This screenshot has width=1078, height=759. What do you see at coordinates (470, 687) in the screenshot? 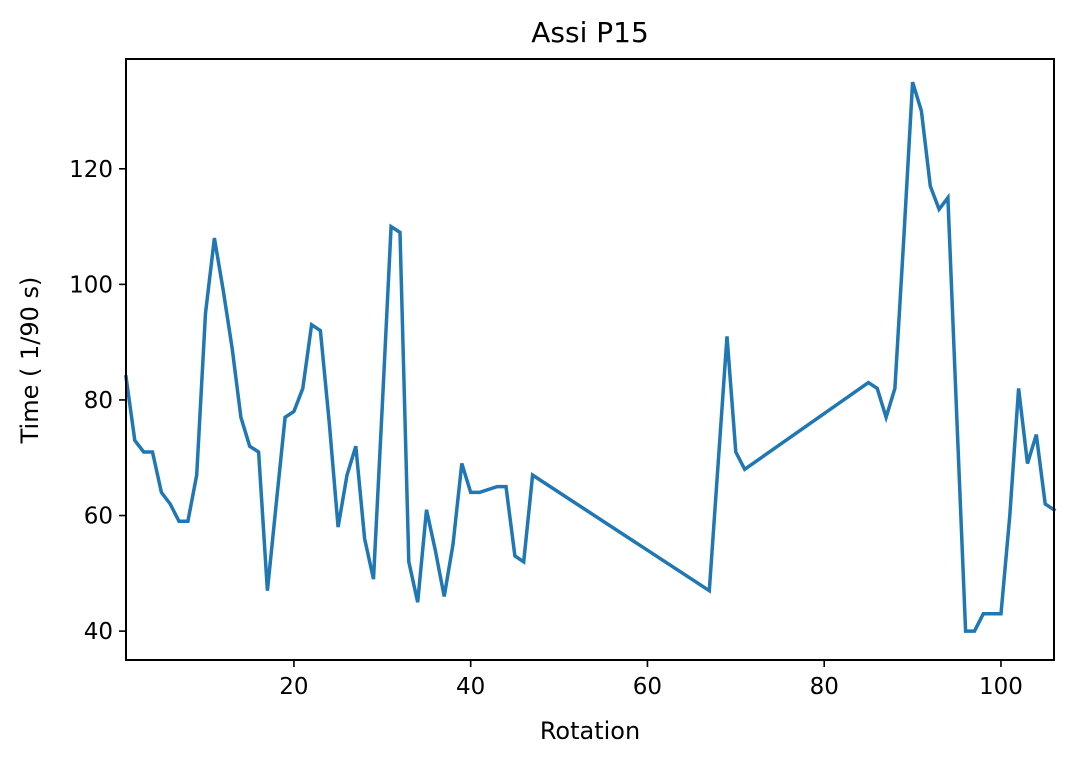
I see `x-tick-label: 40` at bounding box center [470, 687].